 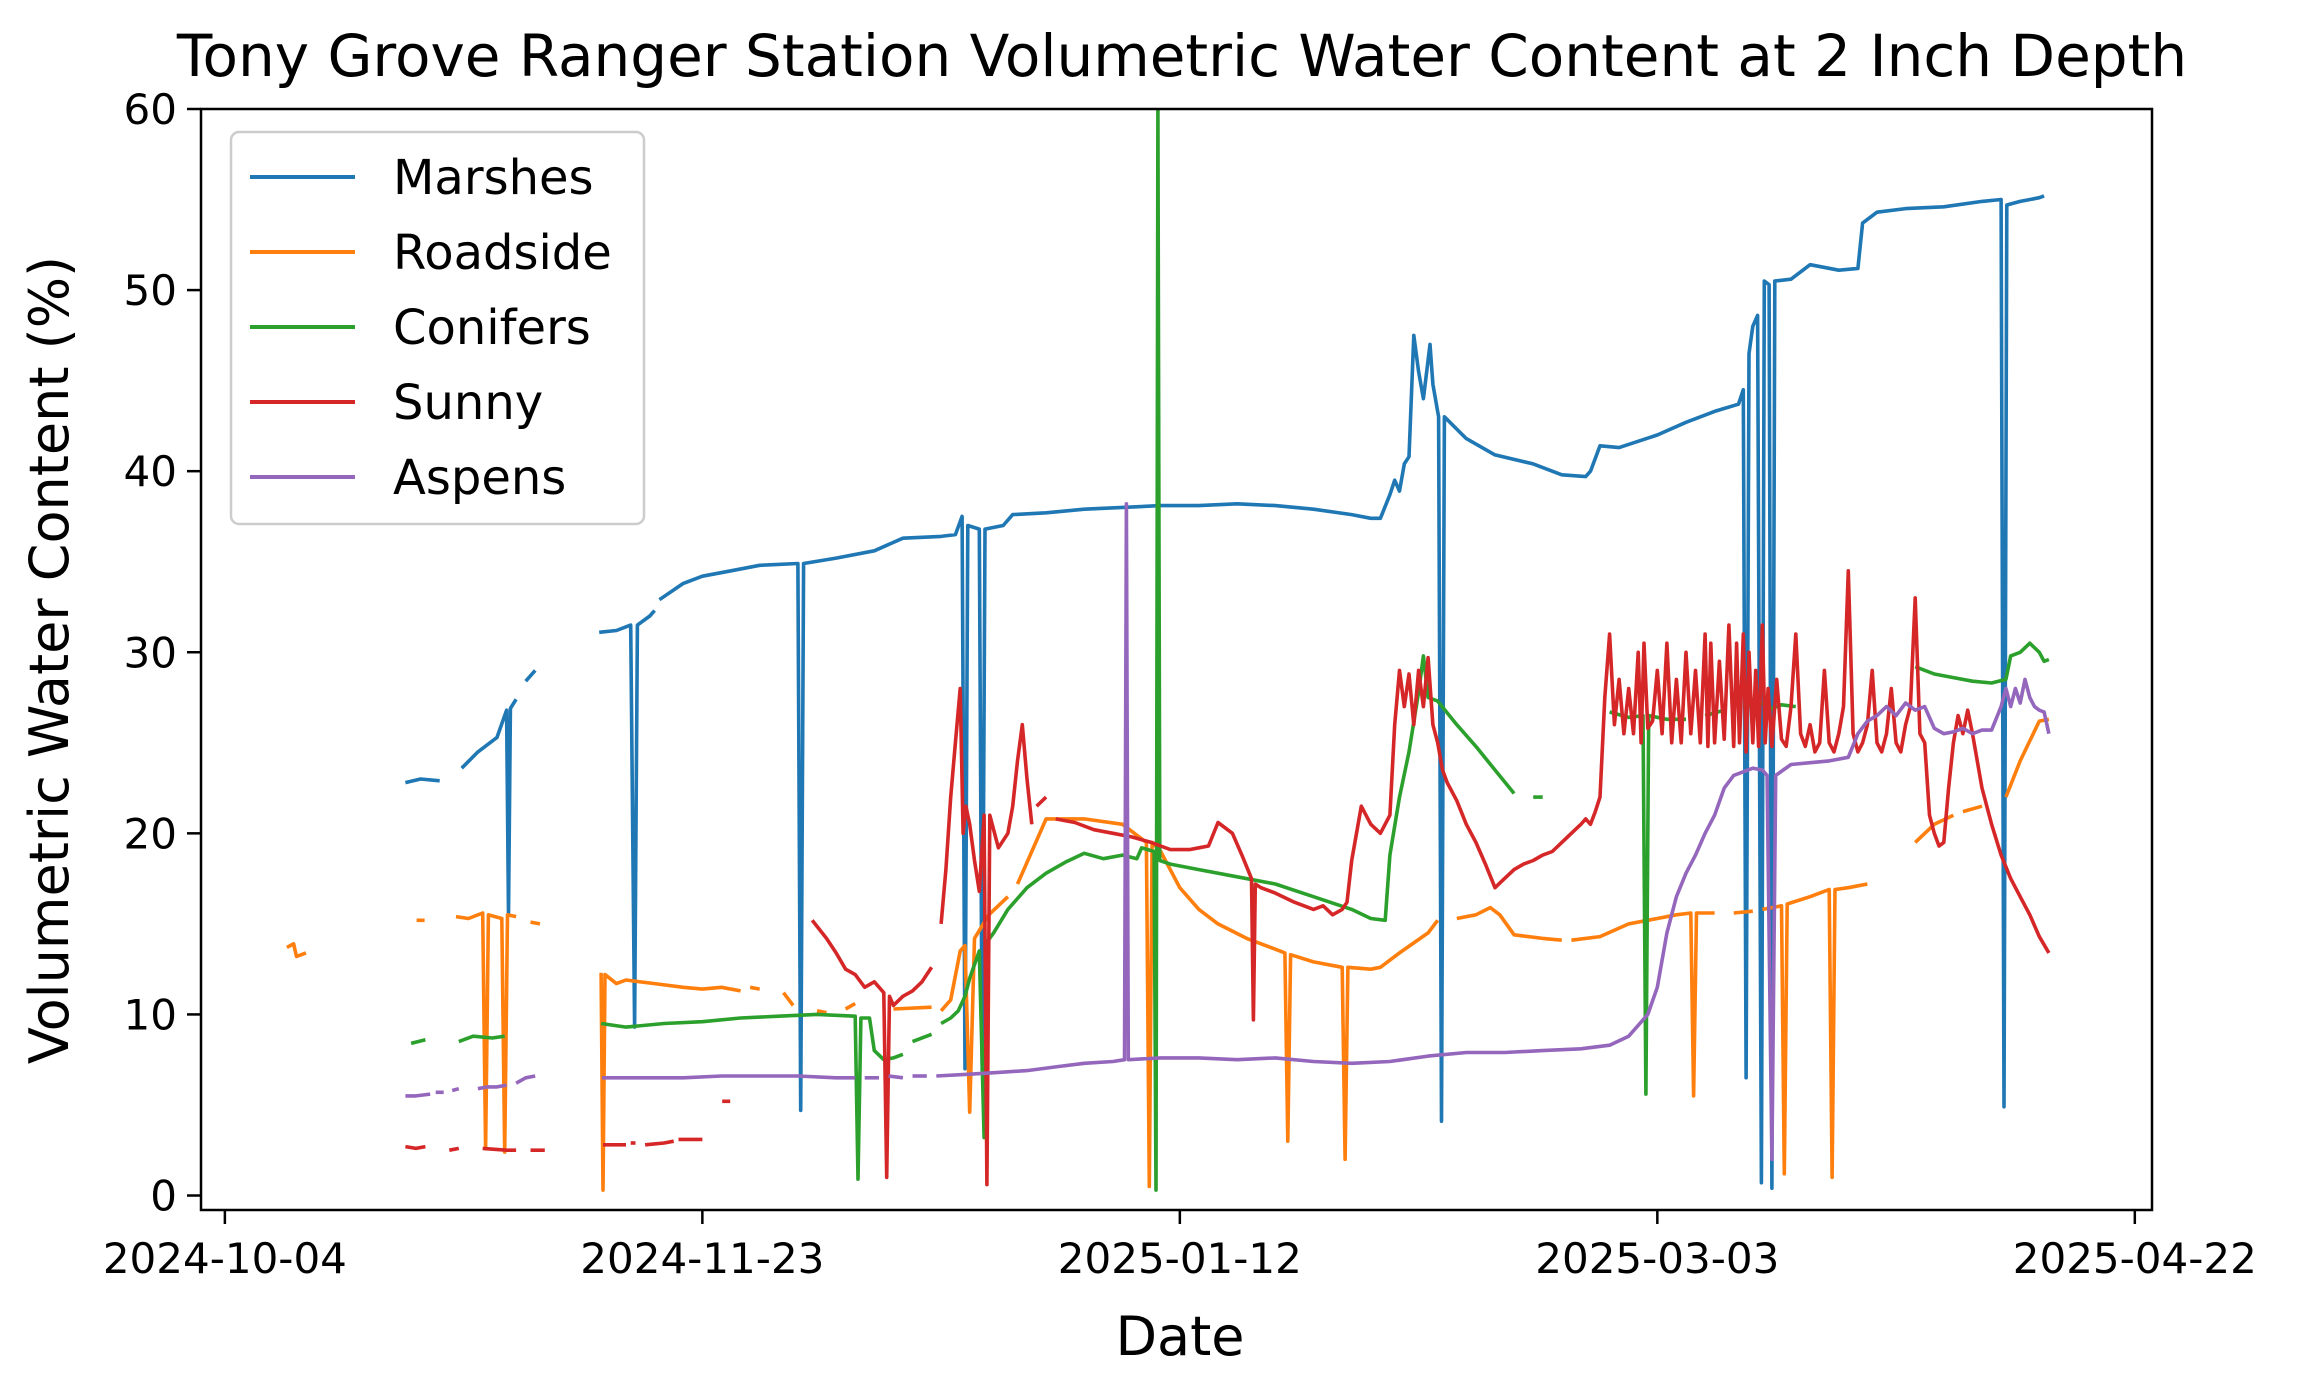 What do you see at coordinates (502, 253) in the screenshot?
I see `legend-label: Roadside` at bounding box center [502, 253].